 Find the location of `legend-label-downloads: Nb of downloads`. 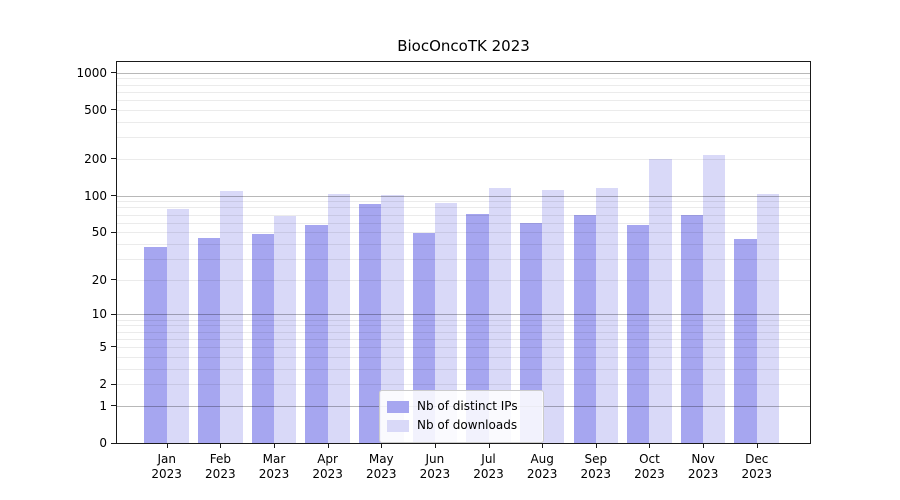

legend-label-downloads: Nb of downloads is located at coordinates (467, 425).